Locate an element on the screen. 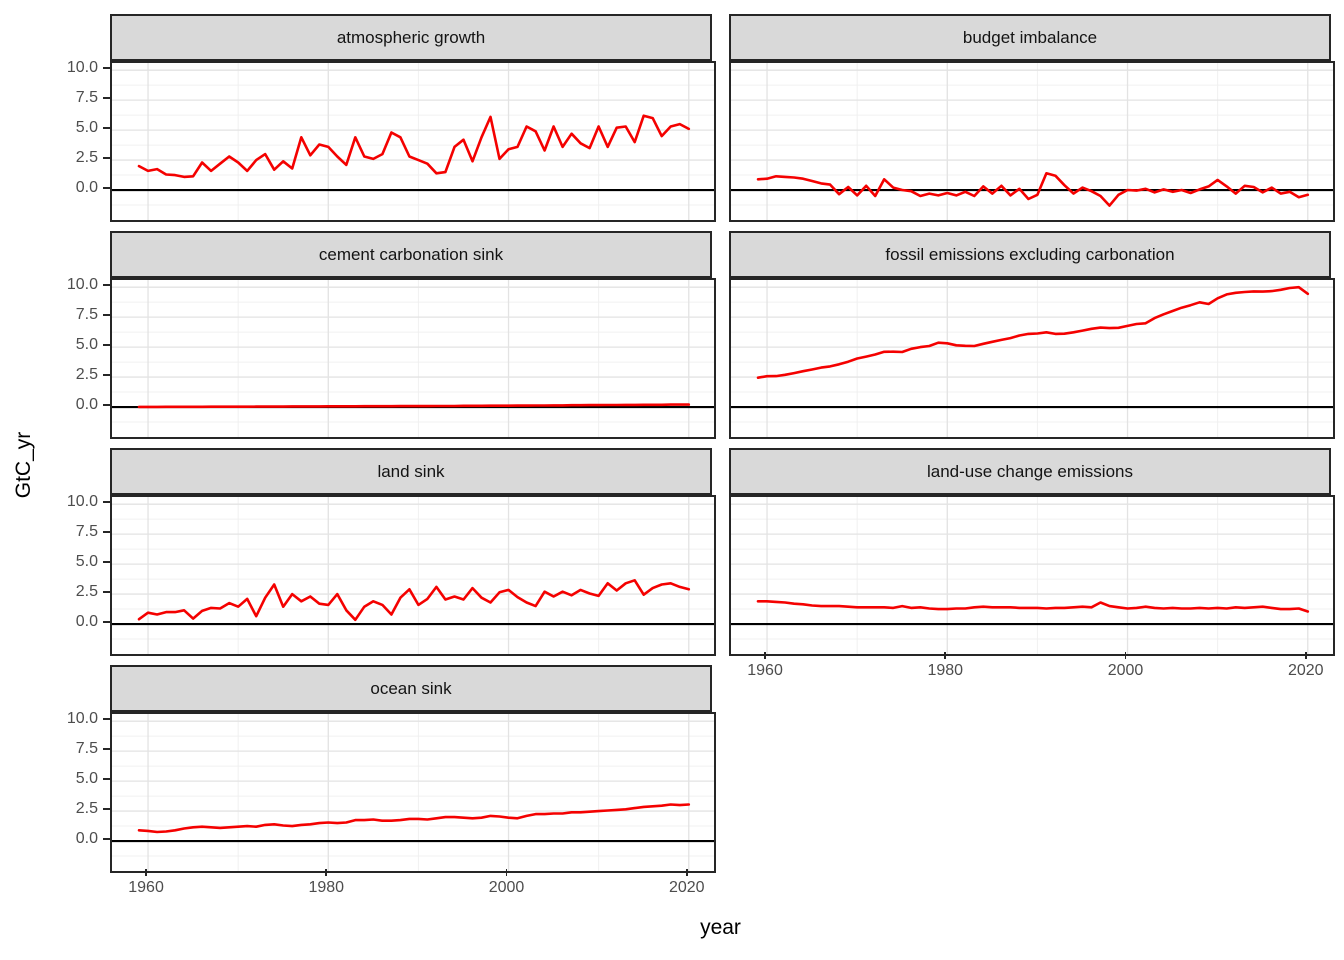 The height and width of the screenshot is (960, 1344). facet-strip: cement carbonation sink is located at coordinates (411, 254).